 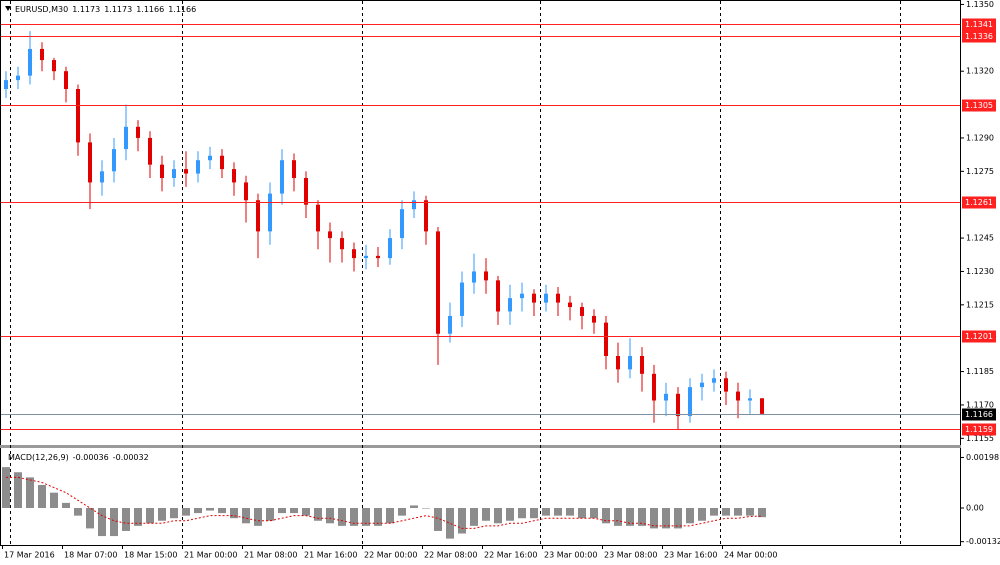 I want to click on indicator-name: MACD(12,26,9), so click(x=38, y=457).